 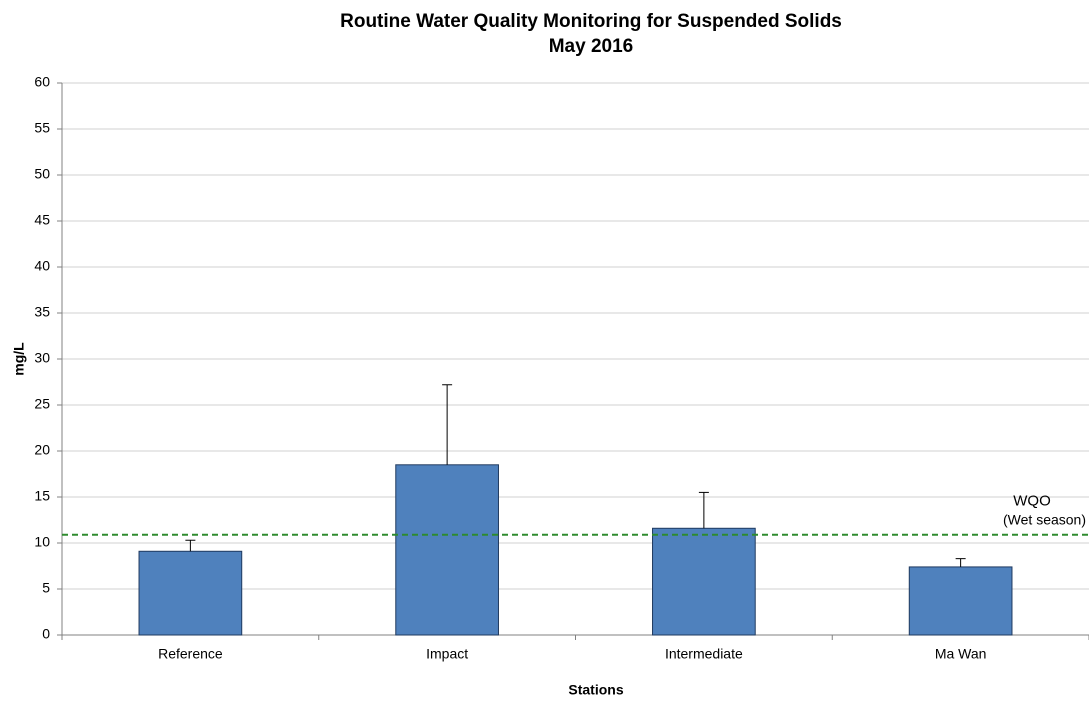 What do you see at coordinates (447, 654) in the screenshot?
I see `x-tick-label: Impact` at bounding box center [447, 654].